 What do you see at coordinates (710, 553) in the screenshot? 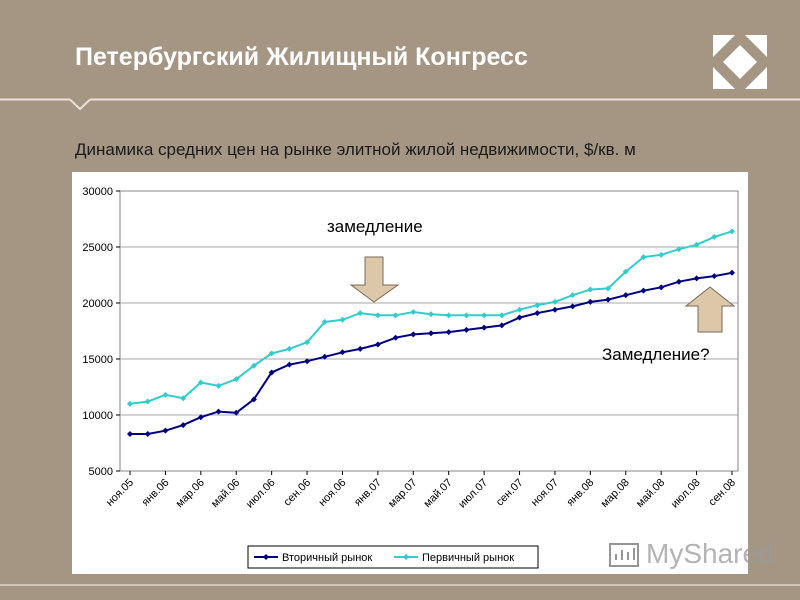
I see `watermark-text: MyShared` at bounding box center [710, 553].